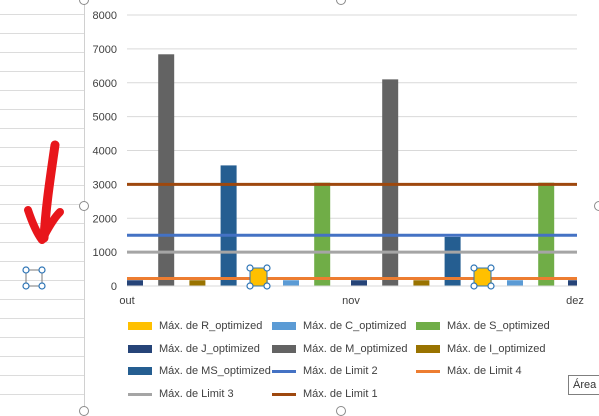  What do you see at coordinates (196, 394) in the screenshot?
I see `legend-label: Máx. de Limit 3` at bounding box center [196, 394].